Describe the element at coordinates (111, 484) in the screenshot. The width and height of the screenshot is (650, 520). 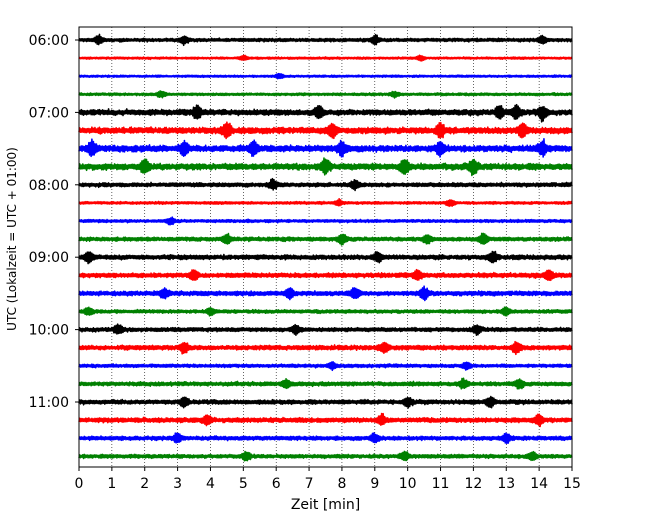
I see `x-tick-label-1: 1` at that location.